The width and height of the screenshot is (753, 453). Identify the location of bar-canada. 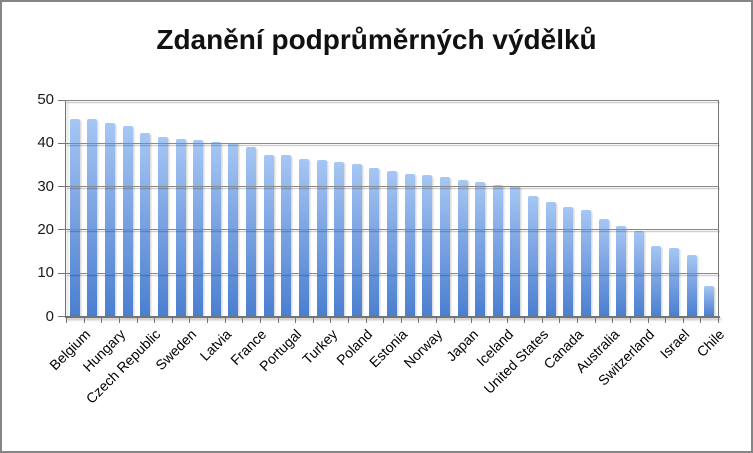
(568, 262).